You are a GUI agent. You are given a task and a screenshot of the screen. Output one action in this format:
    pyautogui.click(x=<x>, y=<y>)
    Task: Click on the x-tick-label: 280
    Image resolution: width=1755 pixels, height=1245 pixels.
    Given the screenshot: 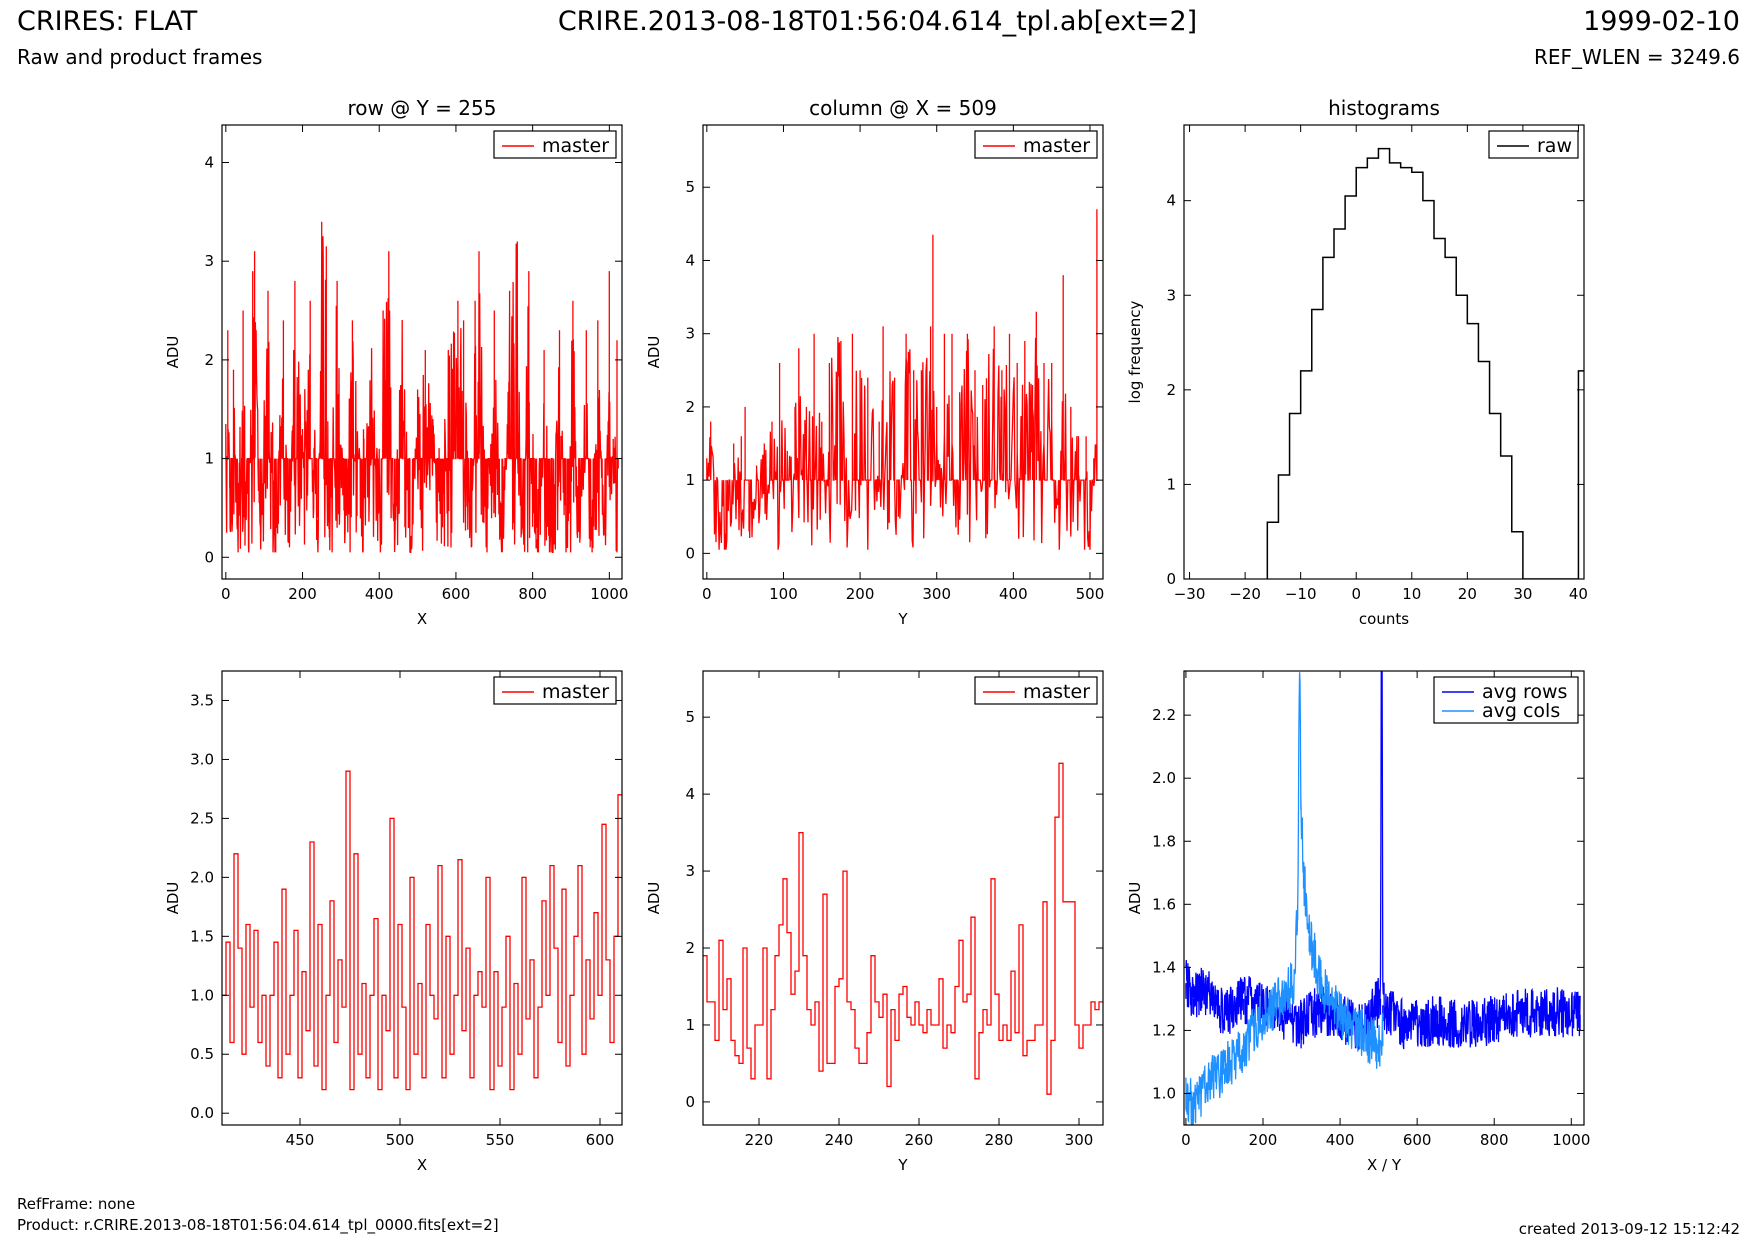 What is the action you would take?
    pyautogui.click(x=999, y=1140)
    